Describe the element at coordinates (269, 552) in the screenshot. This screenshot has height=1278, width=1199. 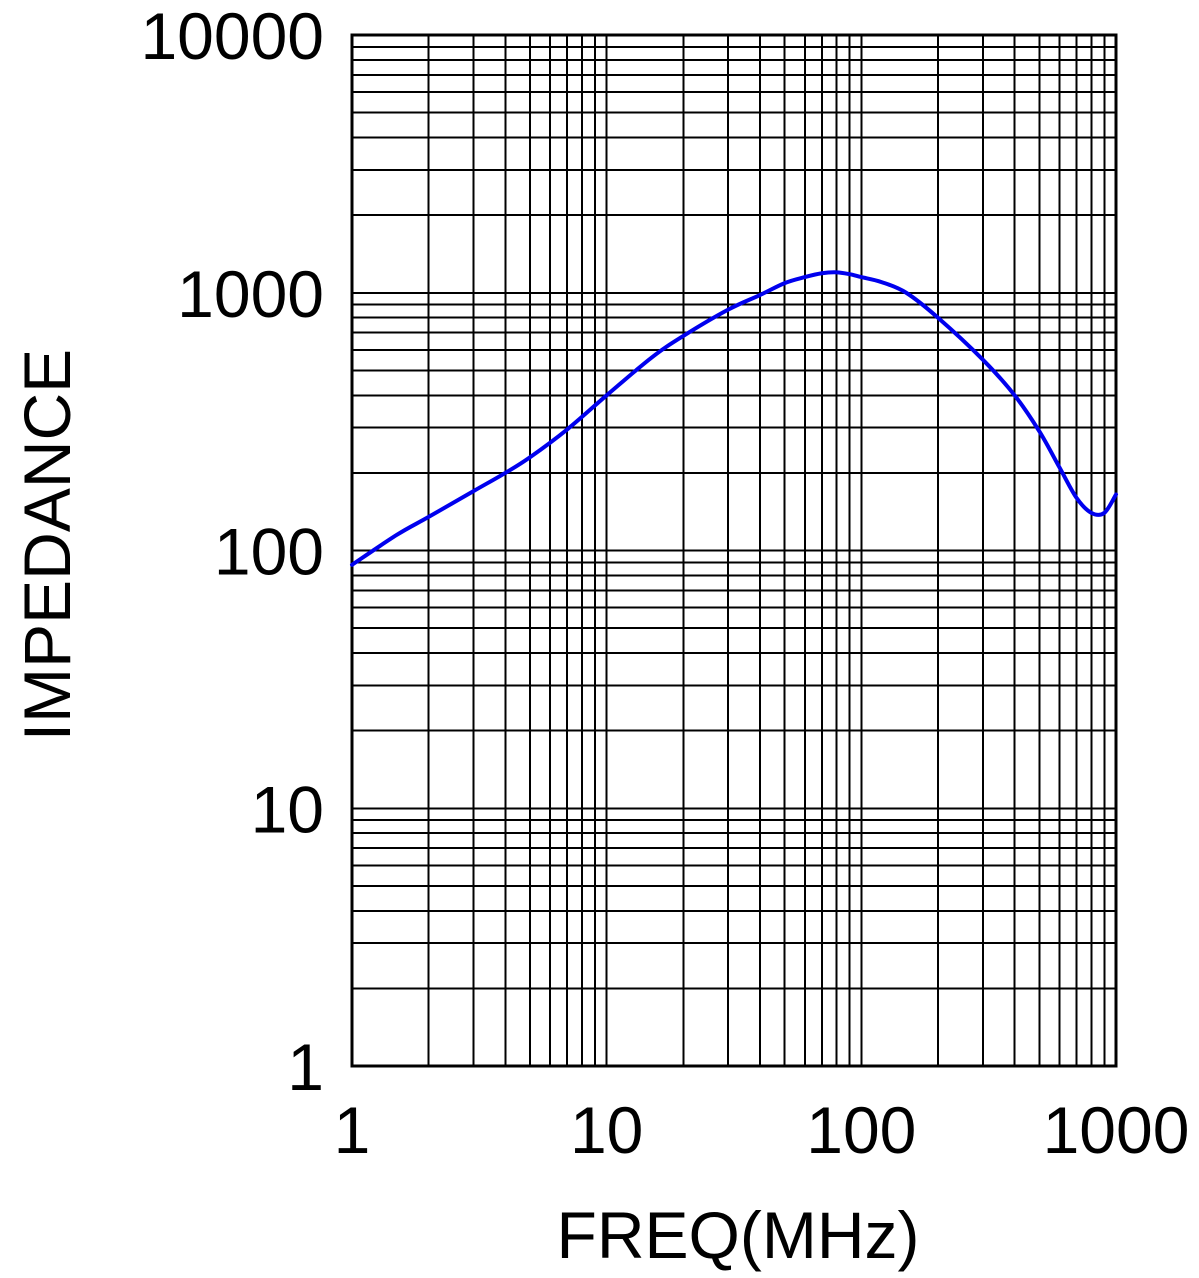
I see `y-tick-label: 100` at that location.